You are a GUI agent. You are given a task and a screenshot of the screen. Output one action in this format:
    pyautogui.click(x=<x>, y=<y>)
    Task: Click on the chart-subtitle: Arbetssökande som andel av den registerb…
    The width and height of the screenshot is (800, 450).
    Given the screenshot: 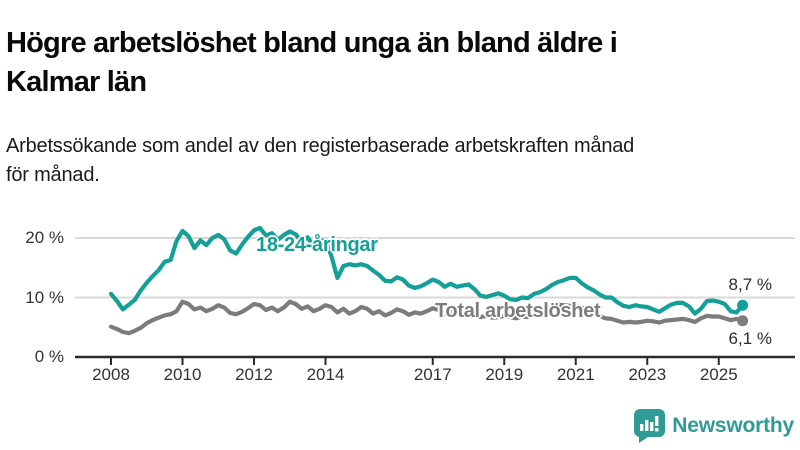 What is the action you would take?
    pyautogui.click(x=320, y=160)
    